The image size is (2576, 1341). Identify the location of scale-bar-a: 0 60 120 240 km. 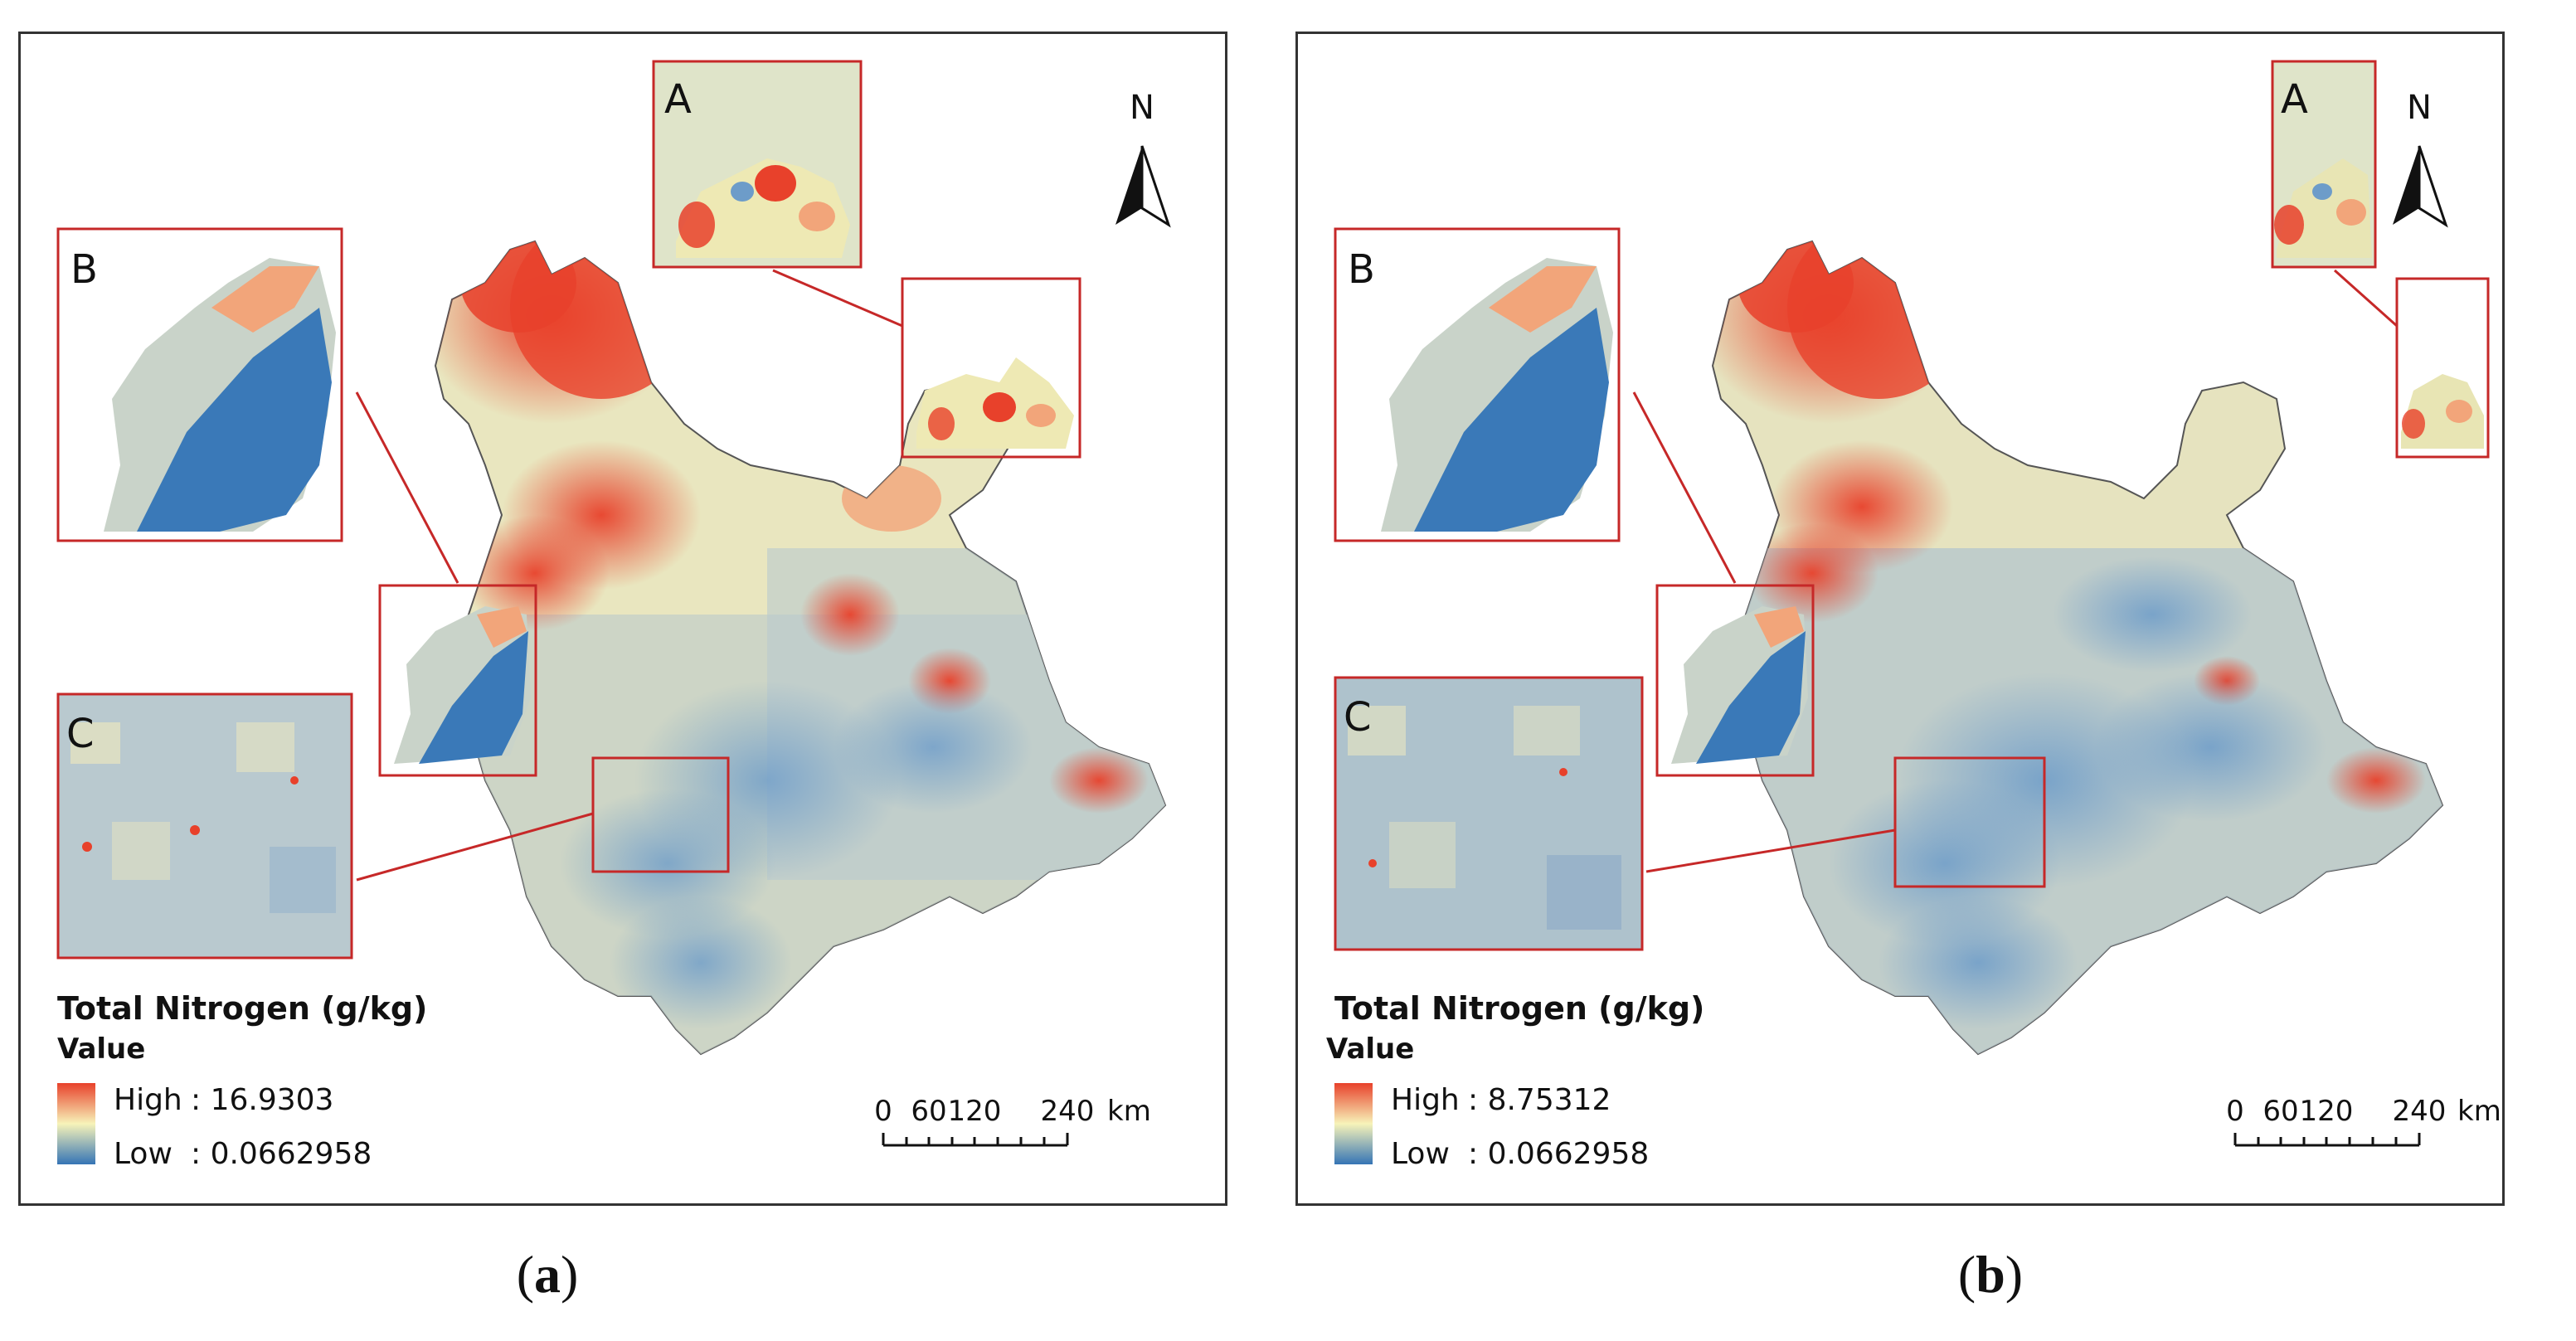
(1013, 1121).